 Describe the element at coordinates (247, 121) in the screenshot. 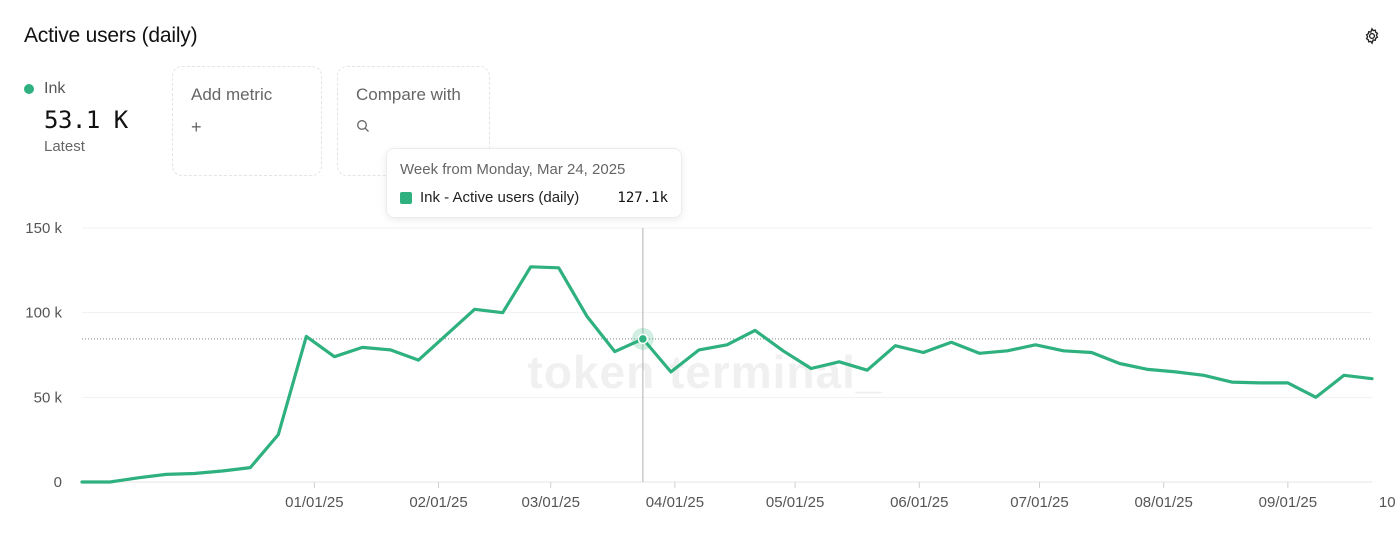

I see `add-metric-button: Add metric +` at that location.